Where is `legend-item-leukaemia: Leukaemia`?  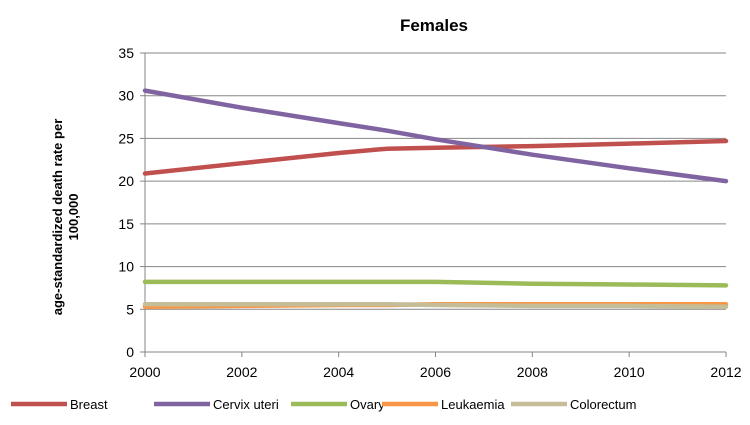
legend-item-leukaemia: Leukaemia is located at coordinates (443, 404).